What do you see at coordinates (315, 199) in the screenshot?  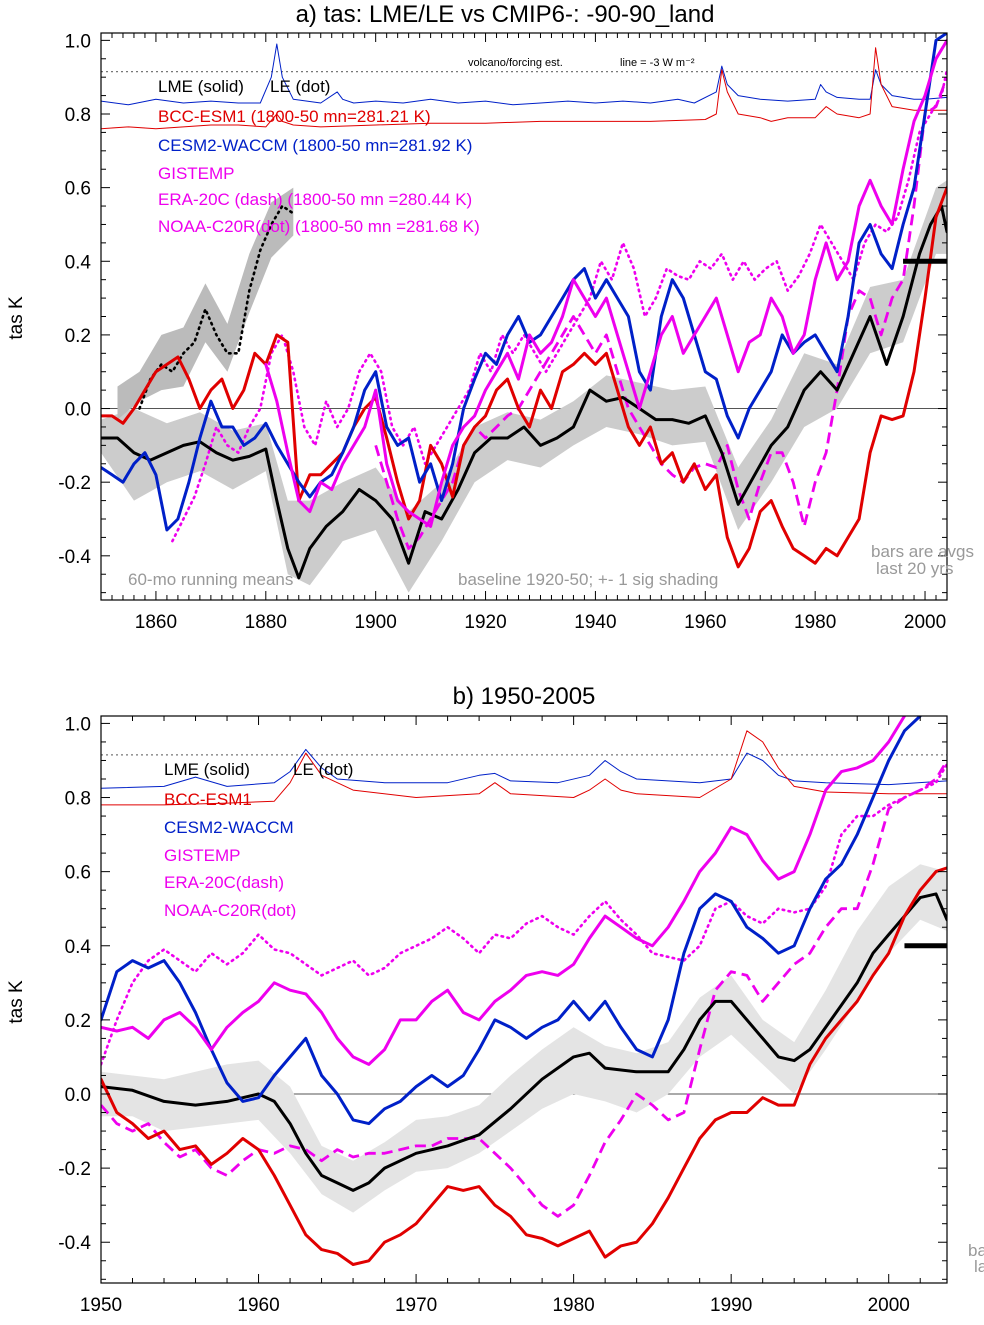 I see `legend-era-20c: ERA-20C (dash) (1800-50 mn =280.44 K)` at bounding box center [315, 199].